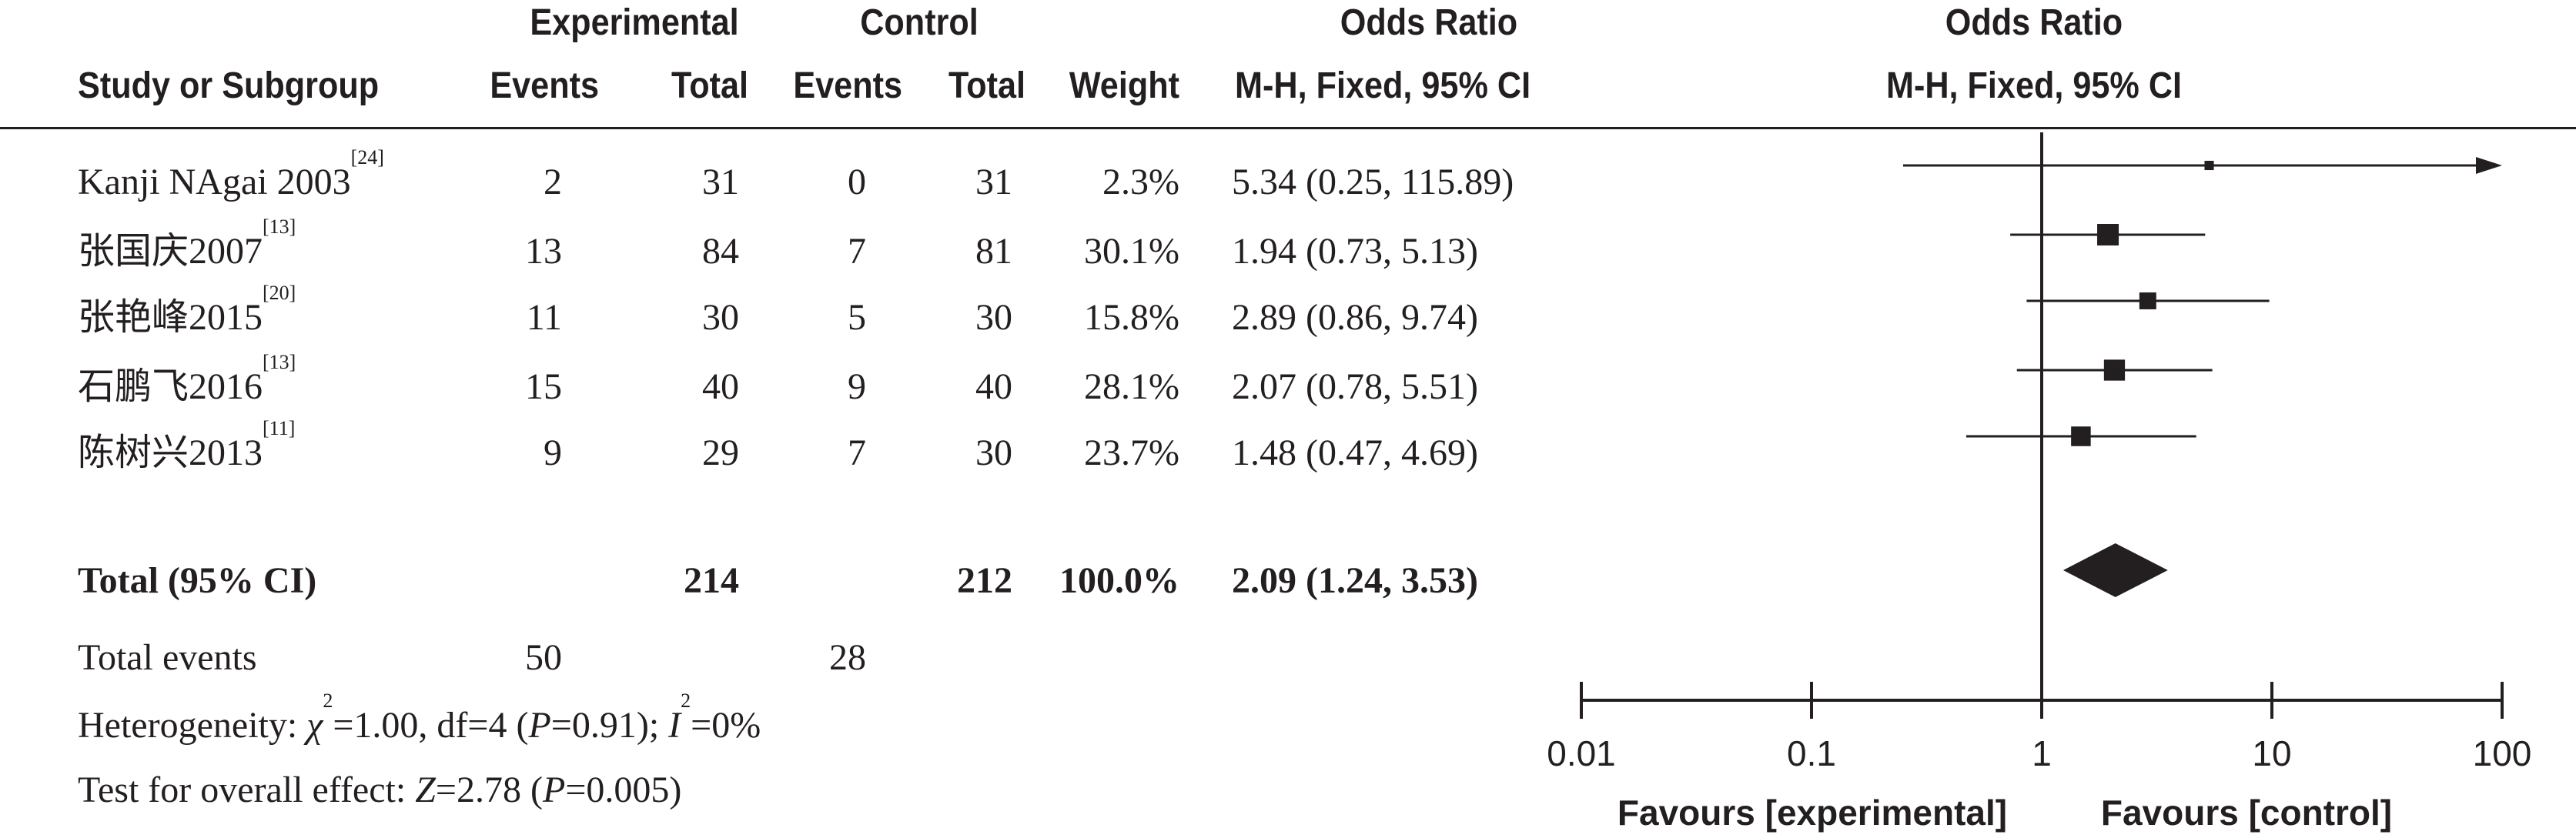 The height and width of the screenshot is (838, 2576). I want to click on study-name: Kanji NAgai 2003[24], so click(231, 175).